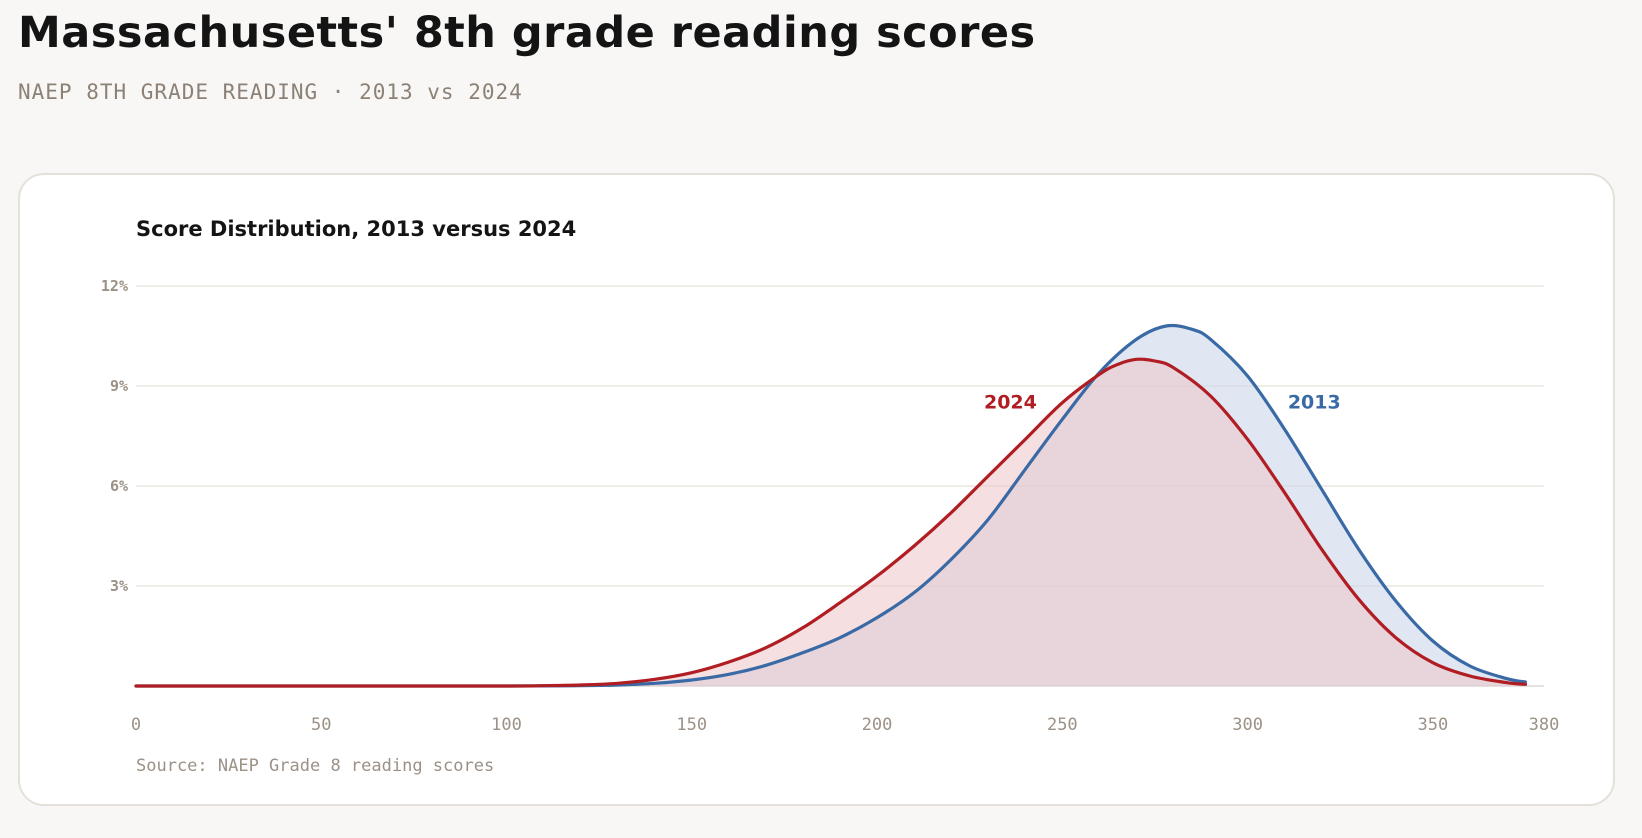 This screenshot has width=1642, height=838. Describe the element at coordinates (136, 725) in the screenshot. I see `x-tick-label: 0` at that location.